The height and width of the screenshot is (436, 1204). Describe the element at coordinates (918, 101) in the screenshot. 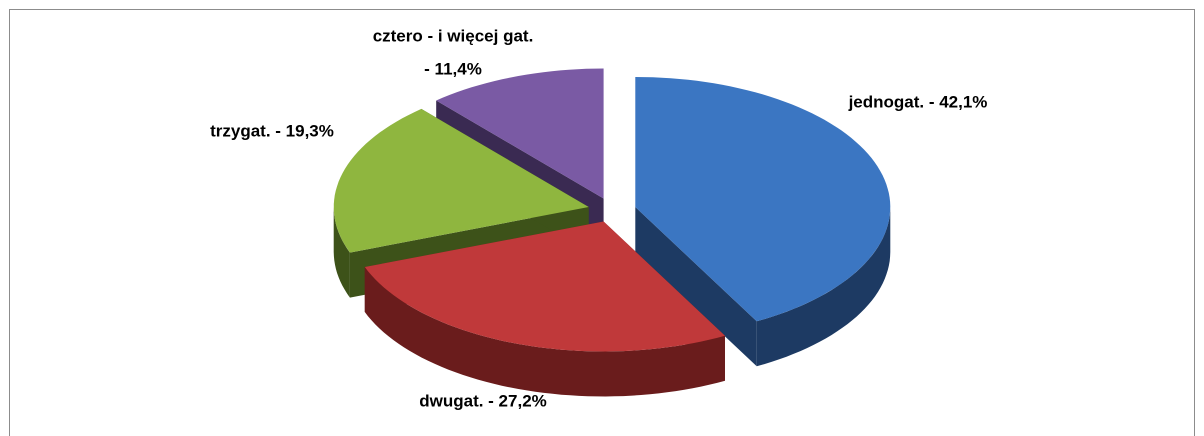

I see `data-label: jednogat. - 42,1%` at that location.